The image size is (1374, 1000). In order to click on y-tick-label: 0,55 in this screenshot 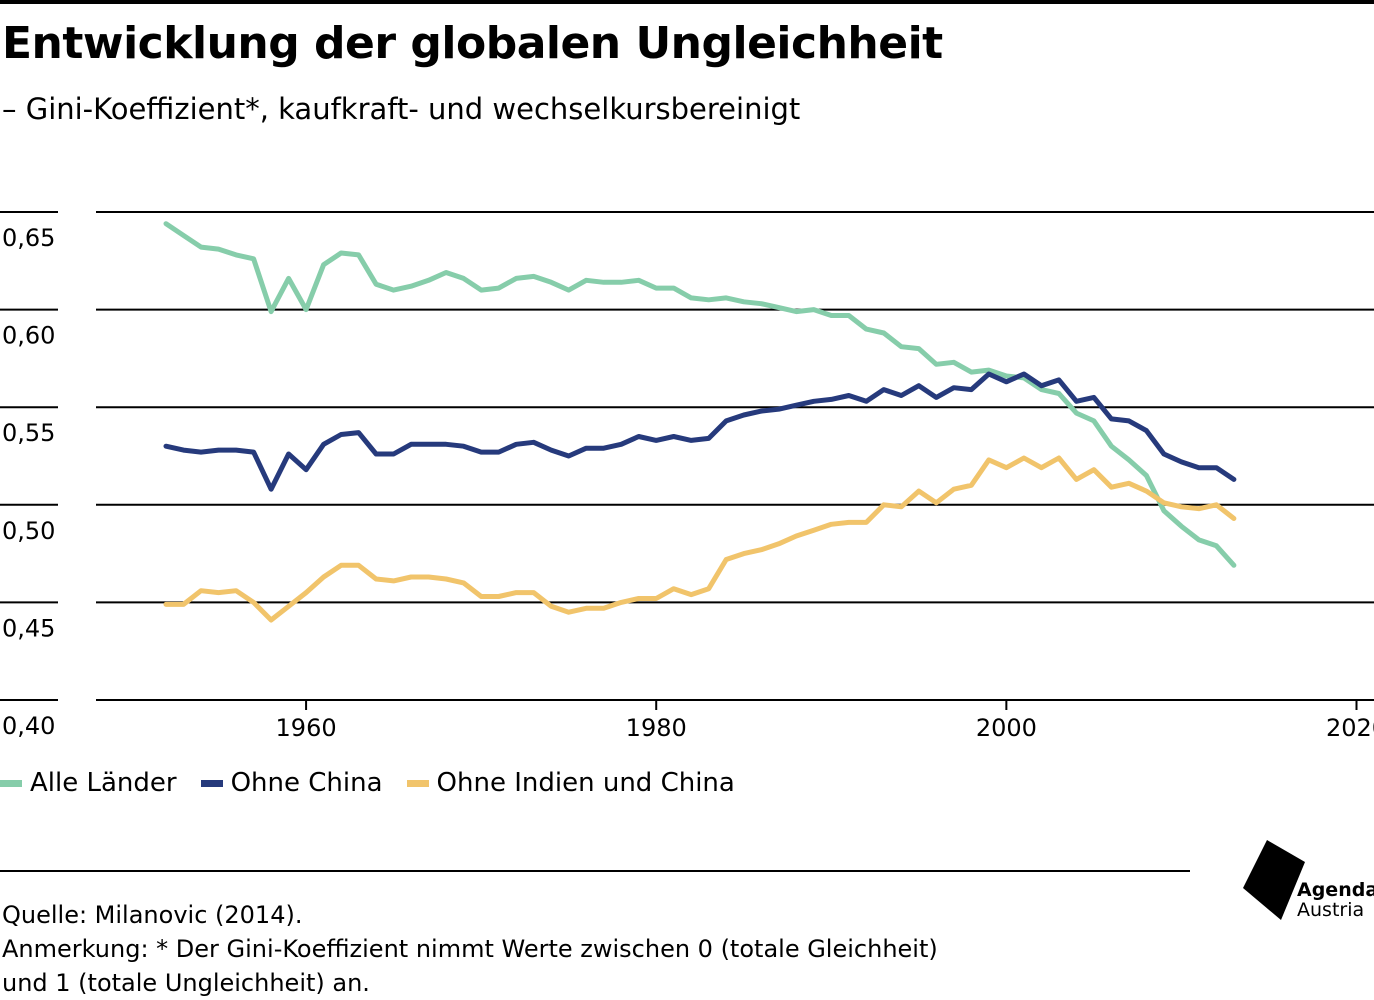, I will do `click(28, 433)`.